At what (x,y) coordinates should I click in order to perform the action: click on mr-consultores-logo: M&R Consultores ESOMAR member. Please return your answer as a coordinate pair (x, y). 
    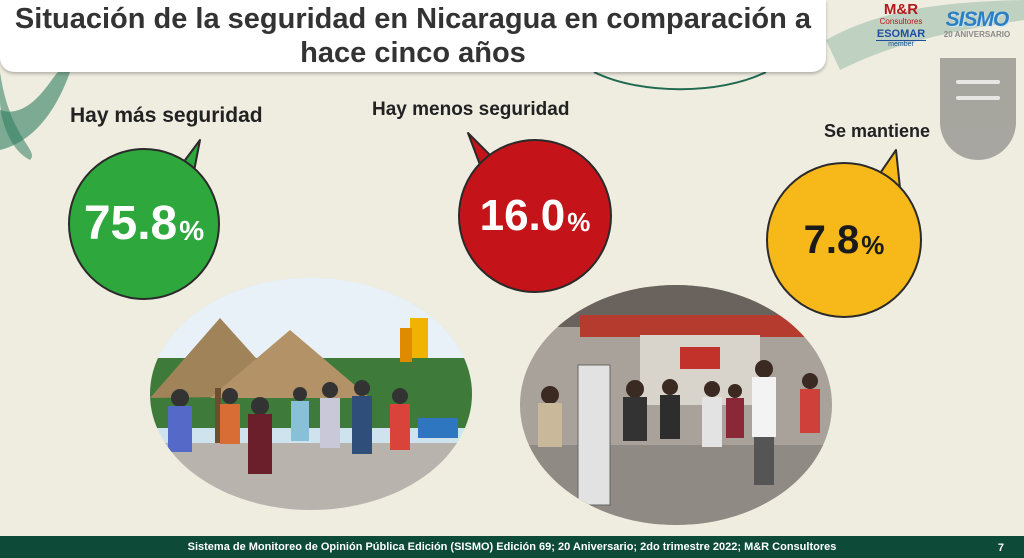
    Looking at the image, I should click on (901, 25).